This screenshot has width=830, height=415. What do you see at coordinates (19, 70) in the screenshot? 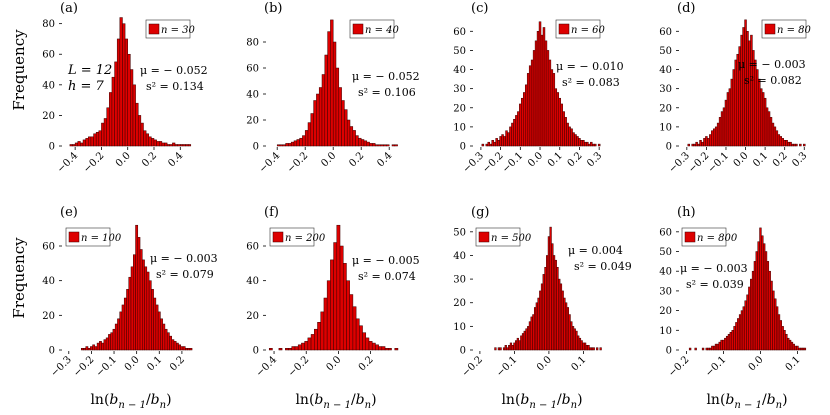
I see `y-axis-label-top: Frequency` at bounding box center [19, 70].